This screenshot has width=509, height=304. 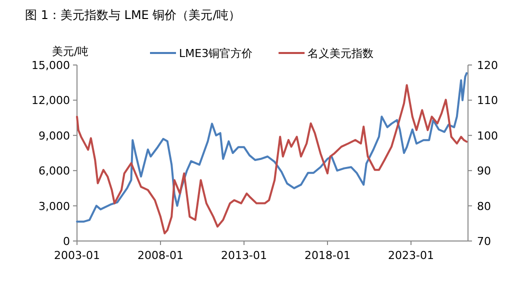 I want to click on y2-tick-label: 80, so click(x=484, y=206).